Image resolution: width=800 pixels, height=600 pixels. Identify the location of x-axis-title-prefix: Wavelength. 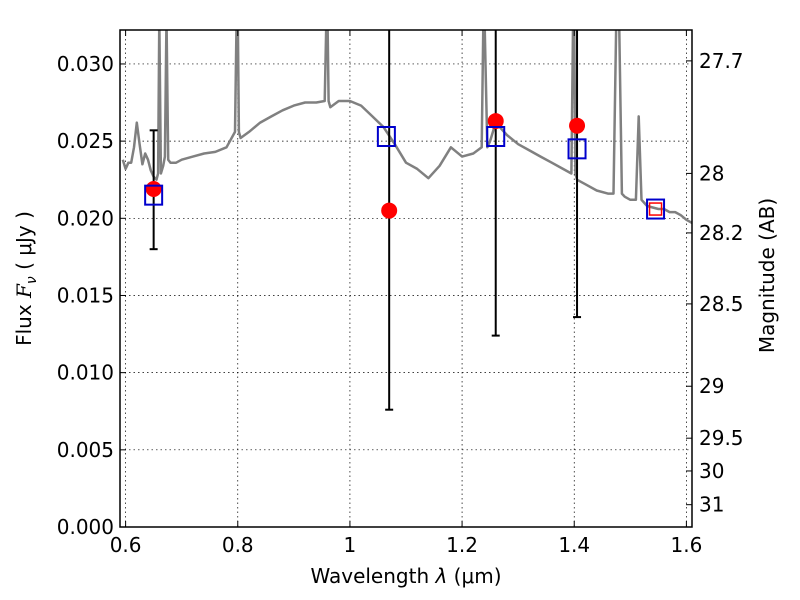
(372, 576).